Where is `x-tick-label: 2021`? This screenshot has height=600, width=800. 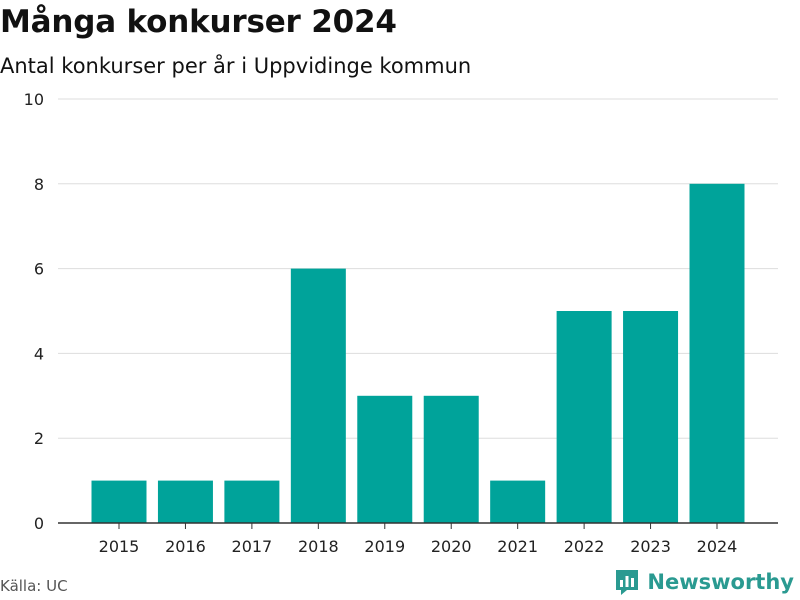
x-tick-label: 2021 is located at coordinates (517, 546).